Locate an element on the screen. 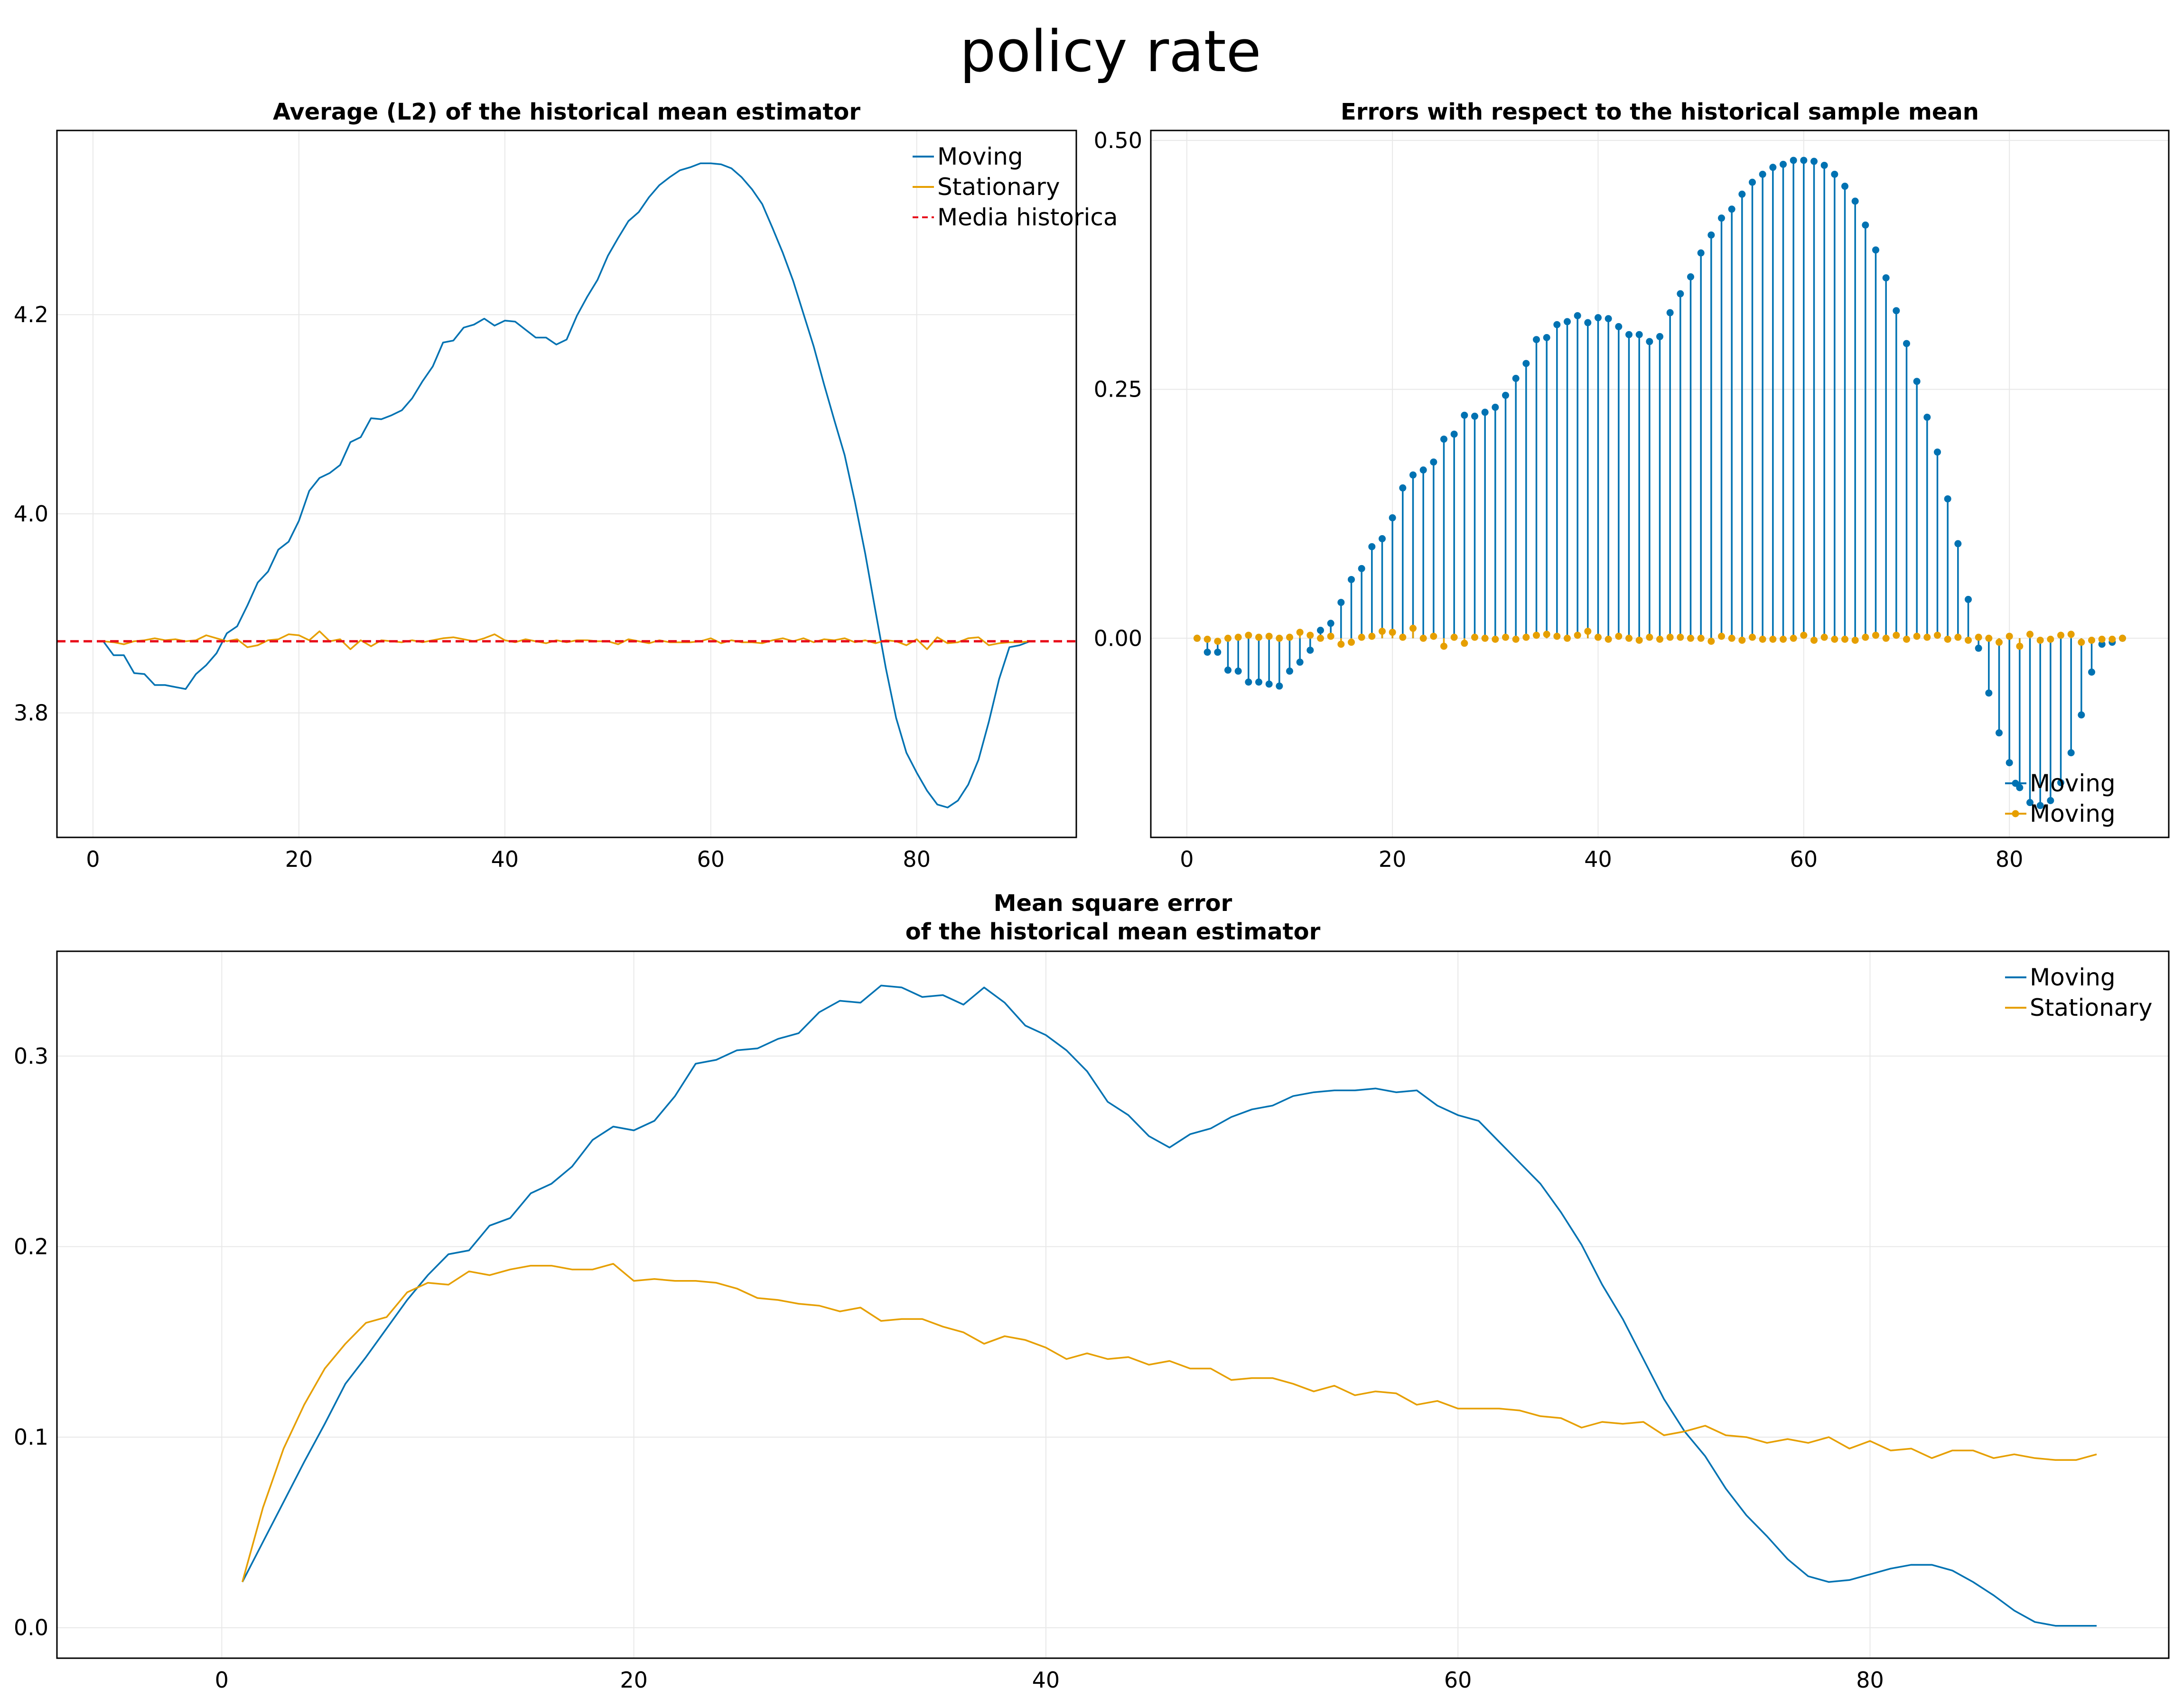 The width and height of the screenshot is (2183, 1708). x-tick-label: 80 is located at coordinates (1870, 1680).